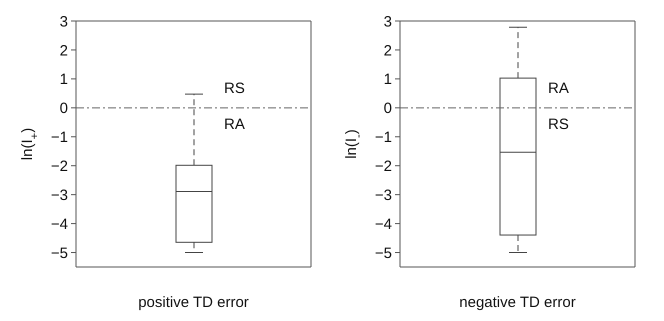 This screenshot has height=321, width=664. Describe the element at coordinates (517, 302) in the screenshot. I see `x-axis-title: negative TD error` at that location.